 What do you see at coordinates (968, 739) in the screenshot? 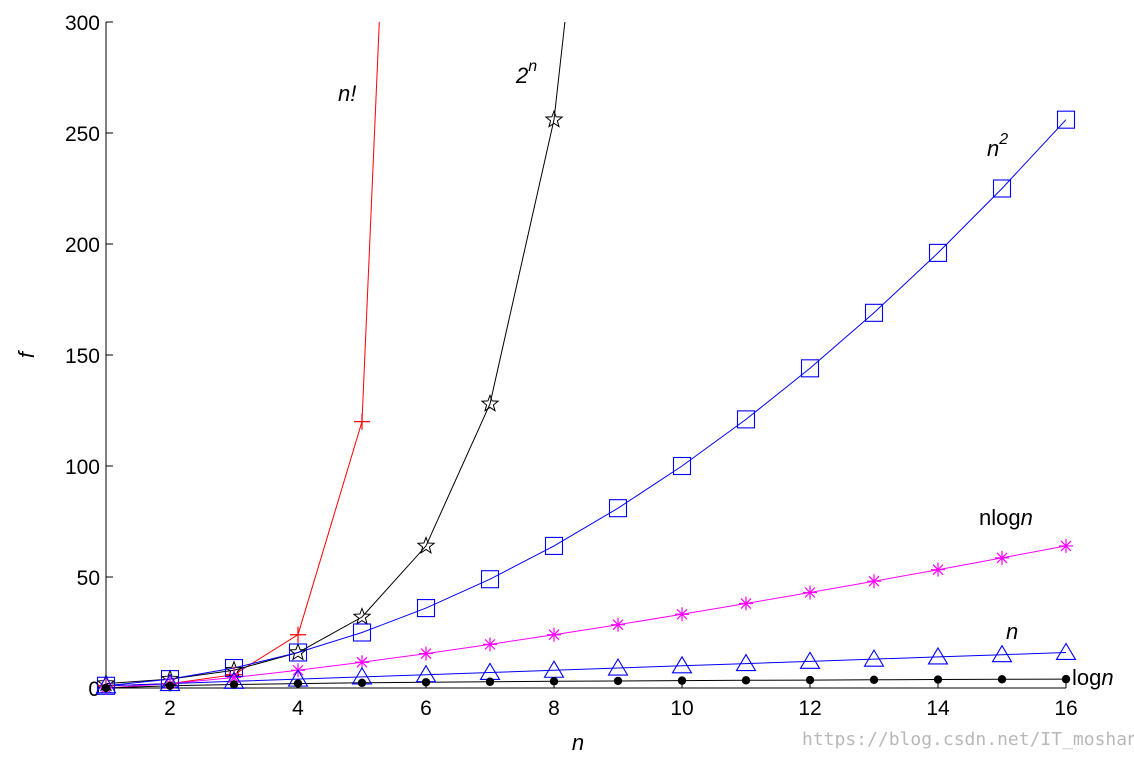
I see `watermark: https://blog.csdn.net/IT_moshang` at bounding box center [968, 739].